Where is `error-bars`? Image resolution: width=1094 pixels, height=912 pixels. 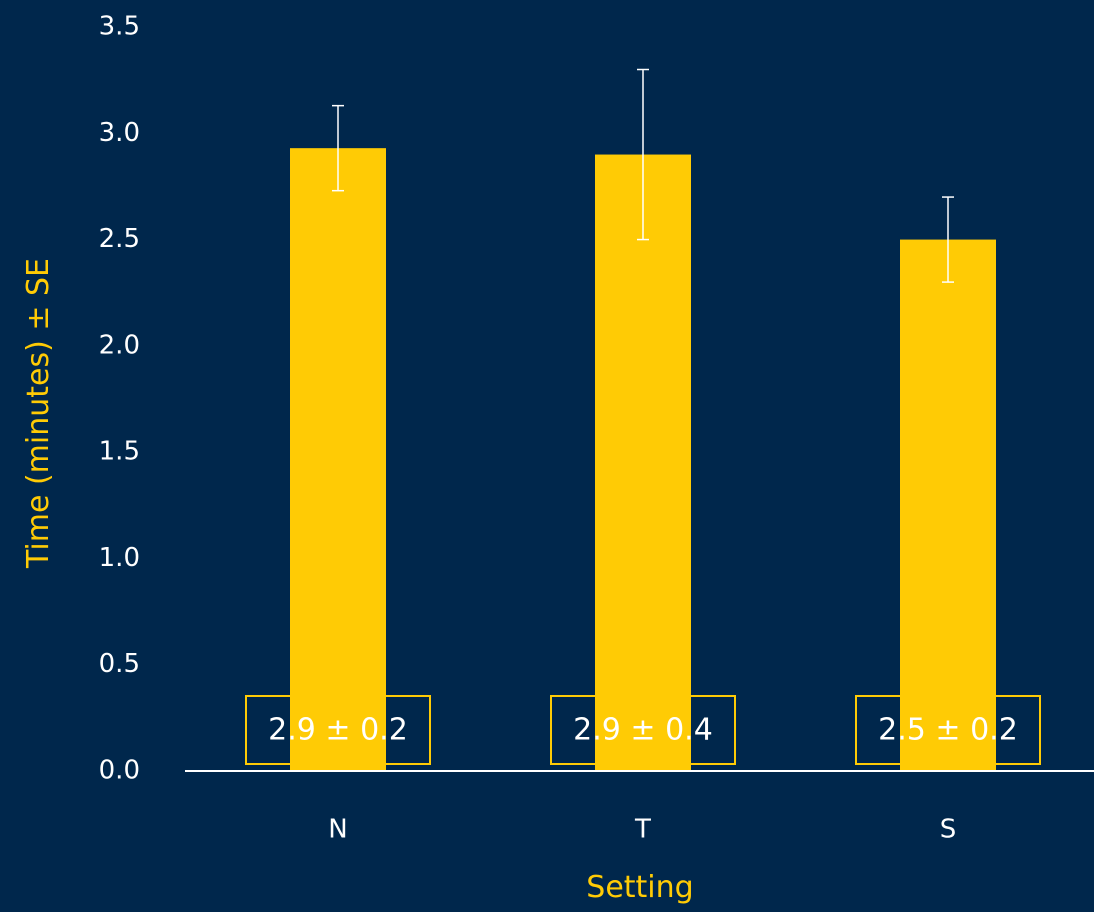 error-bars is located at coordinates (643, 175).